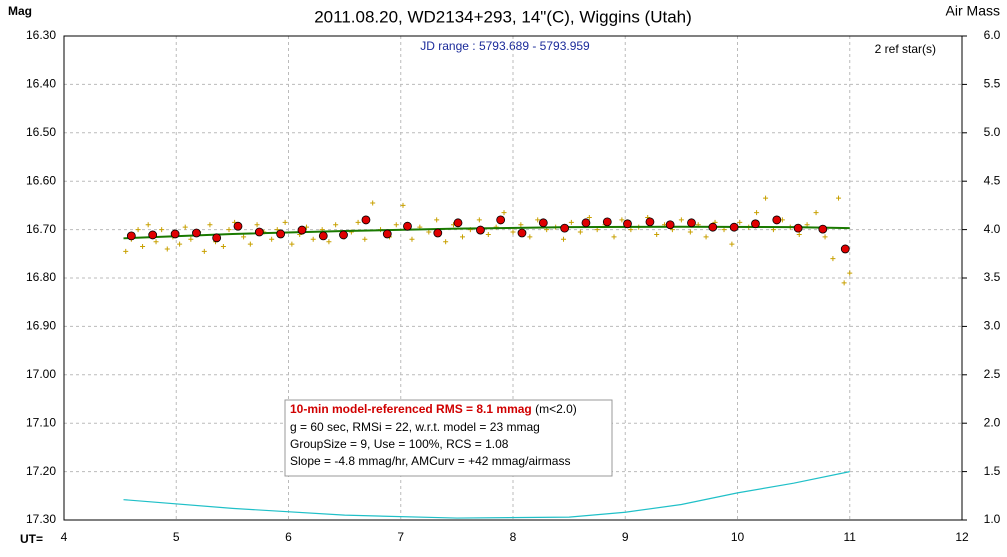  I want to click on y2-tick-label: 6.0, so click(992, 35).